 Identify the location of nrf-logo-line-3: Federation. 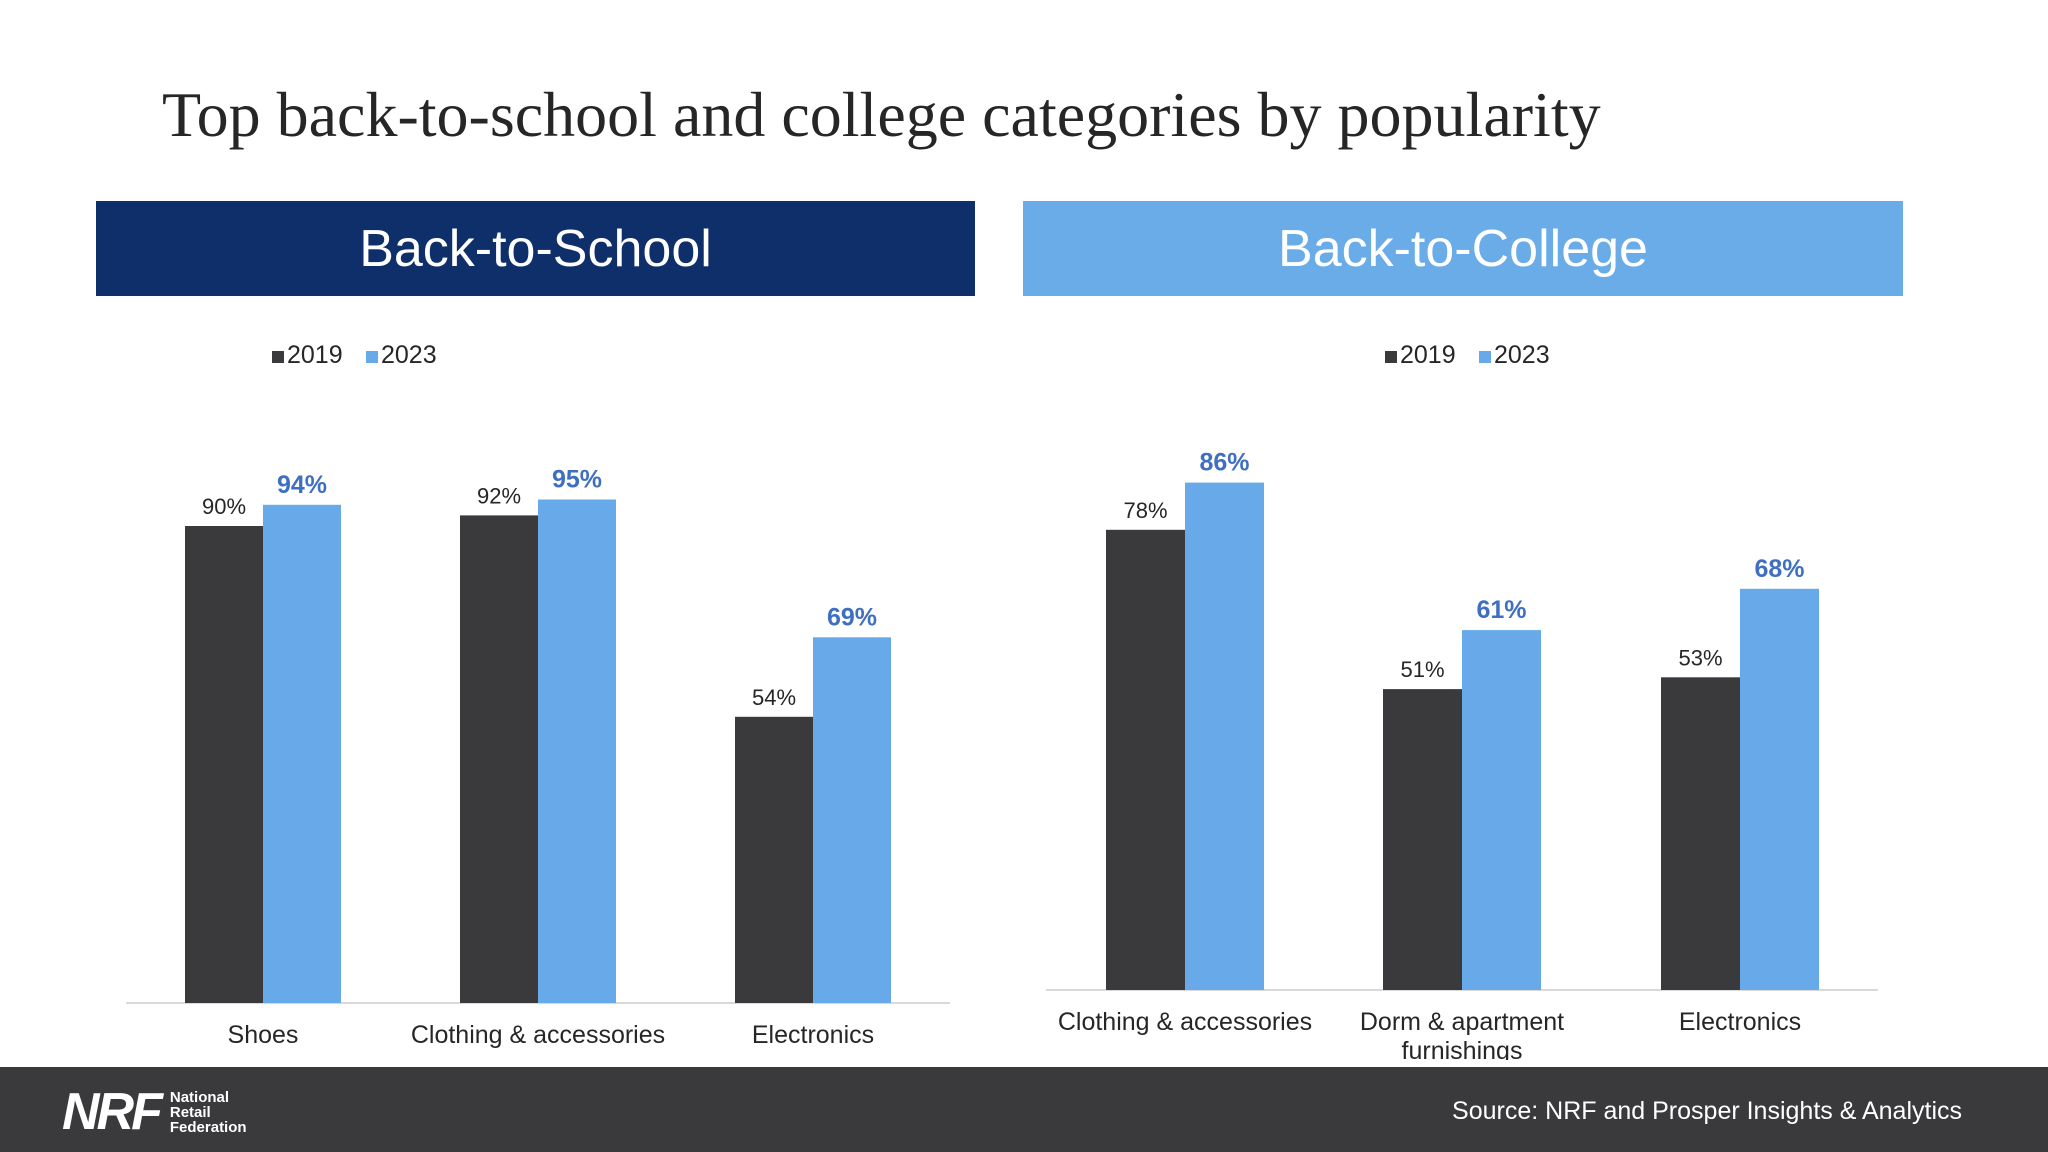
(208, 1127).